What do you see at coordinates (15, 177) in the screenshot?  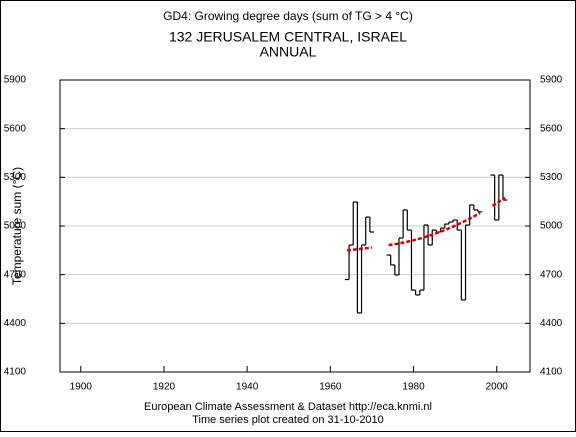 I see `y-tick-label: 5300` at bounding box center [15, 177].